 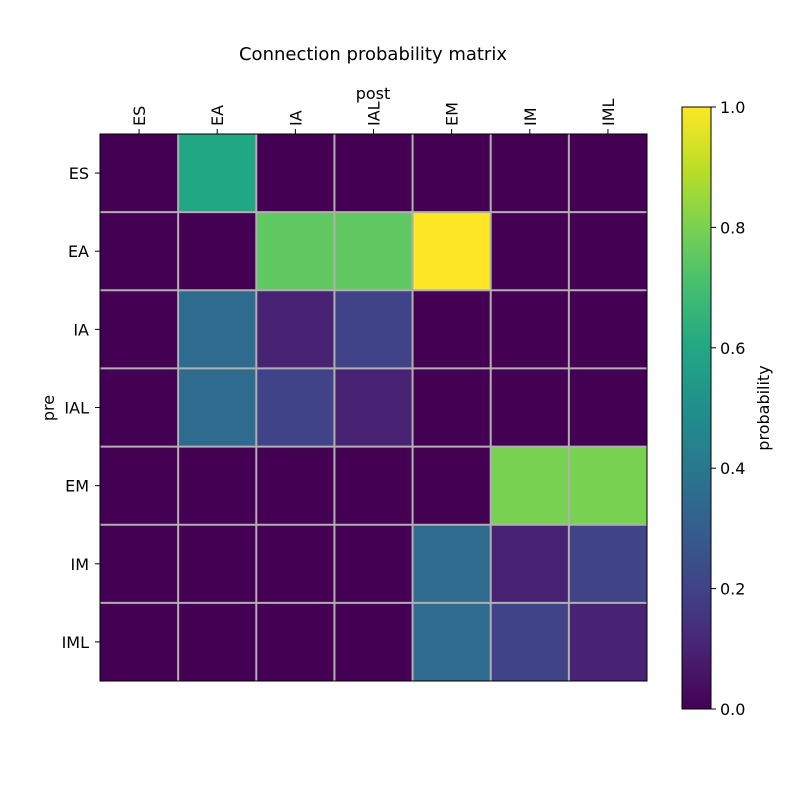 What do you see at coordinates (77, 486) in the screenshot?
I see `y-tick-label: EM` at bounding box center [77, 486].